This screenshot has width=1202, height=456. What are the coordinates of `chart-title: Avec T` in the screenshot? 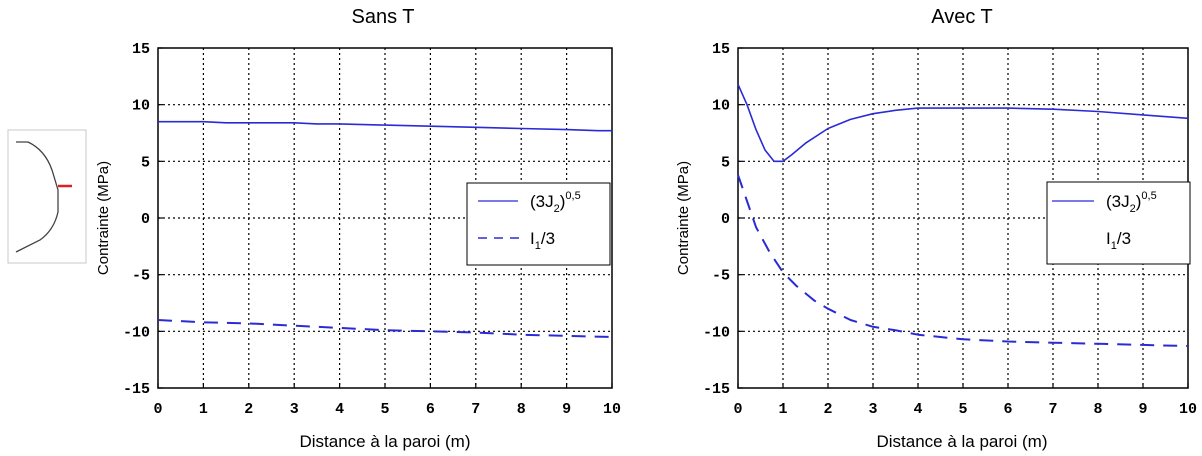 It's located at (962, 17).